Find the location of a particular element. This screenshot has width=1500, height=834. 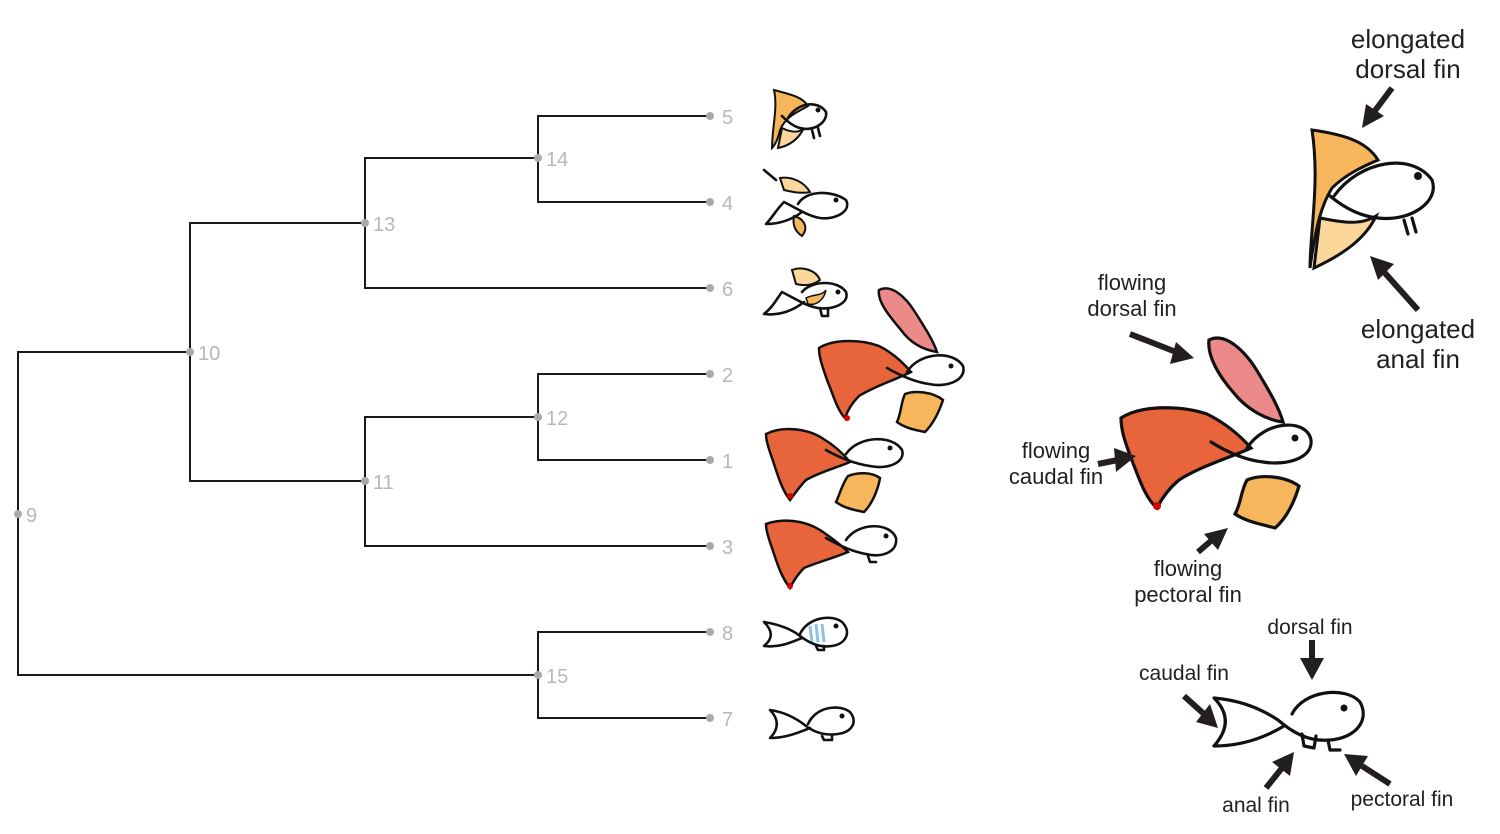

label-basic-caudal: caudal fin is located at coordinates (1184, 673).